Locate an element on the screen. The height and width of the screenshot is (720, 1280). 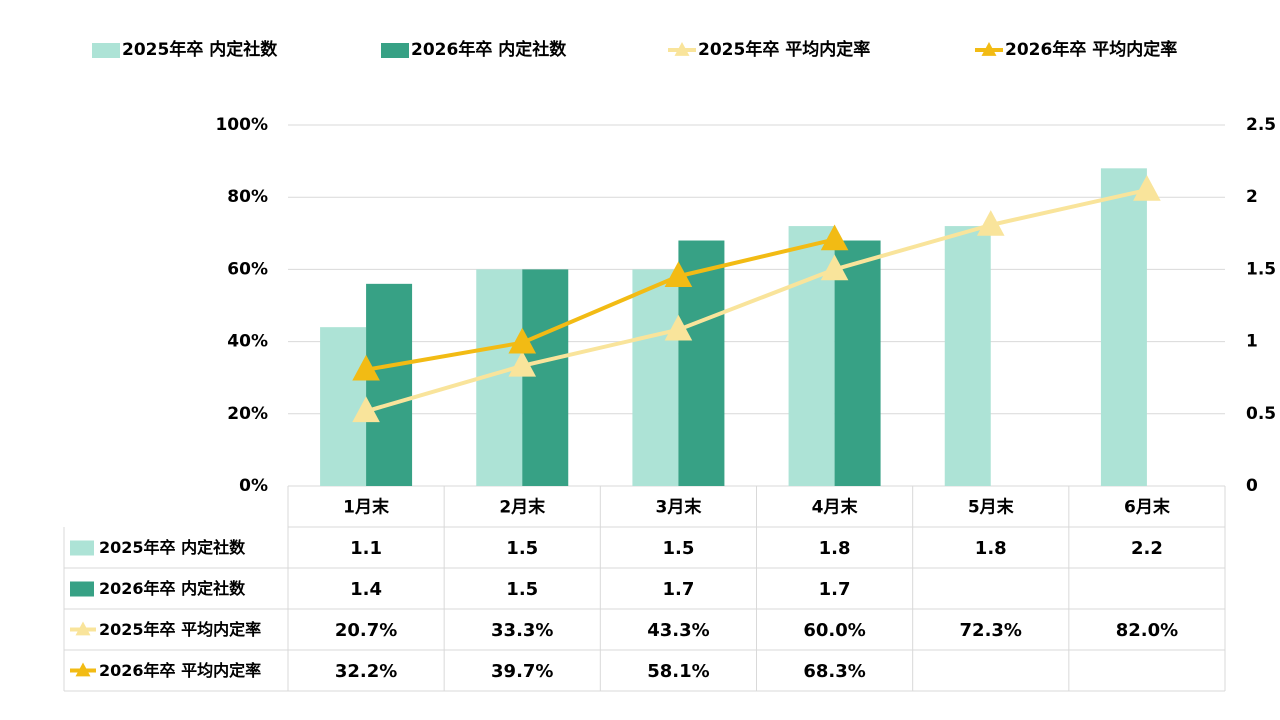
table-row-label: 2026年卒 平均内定率 is located at coordinates (180, 670).